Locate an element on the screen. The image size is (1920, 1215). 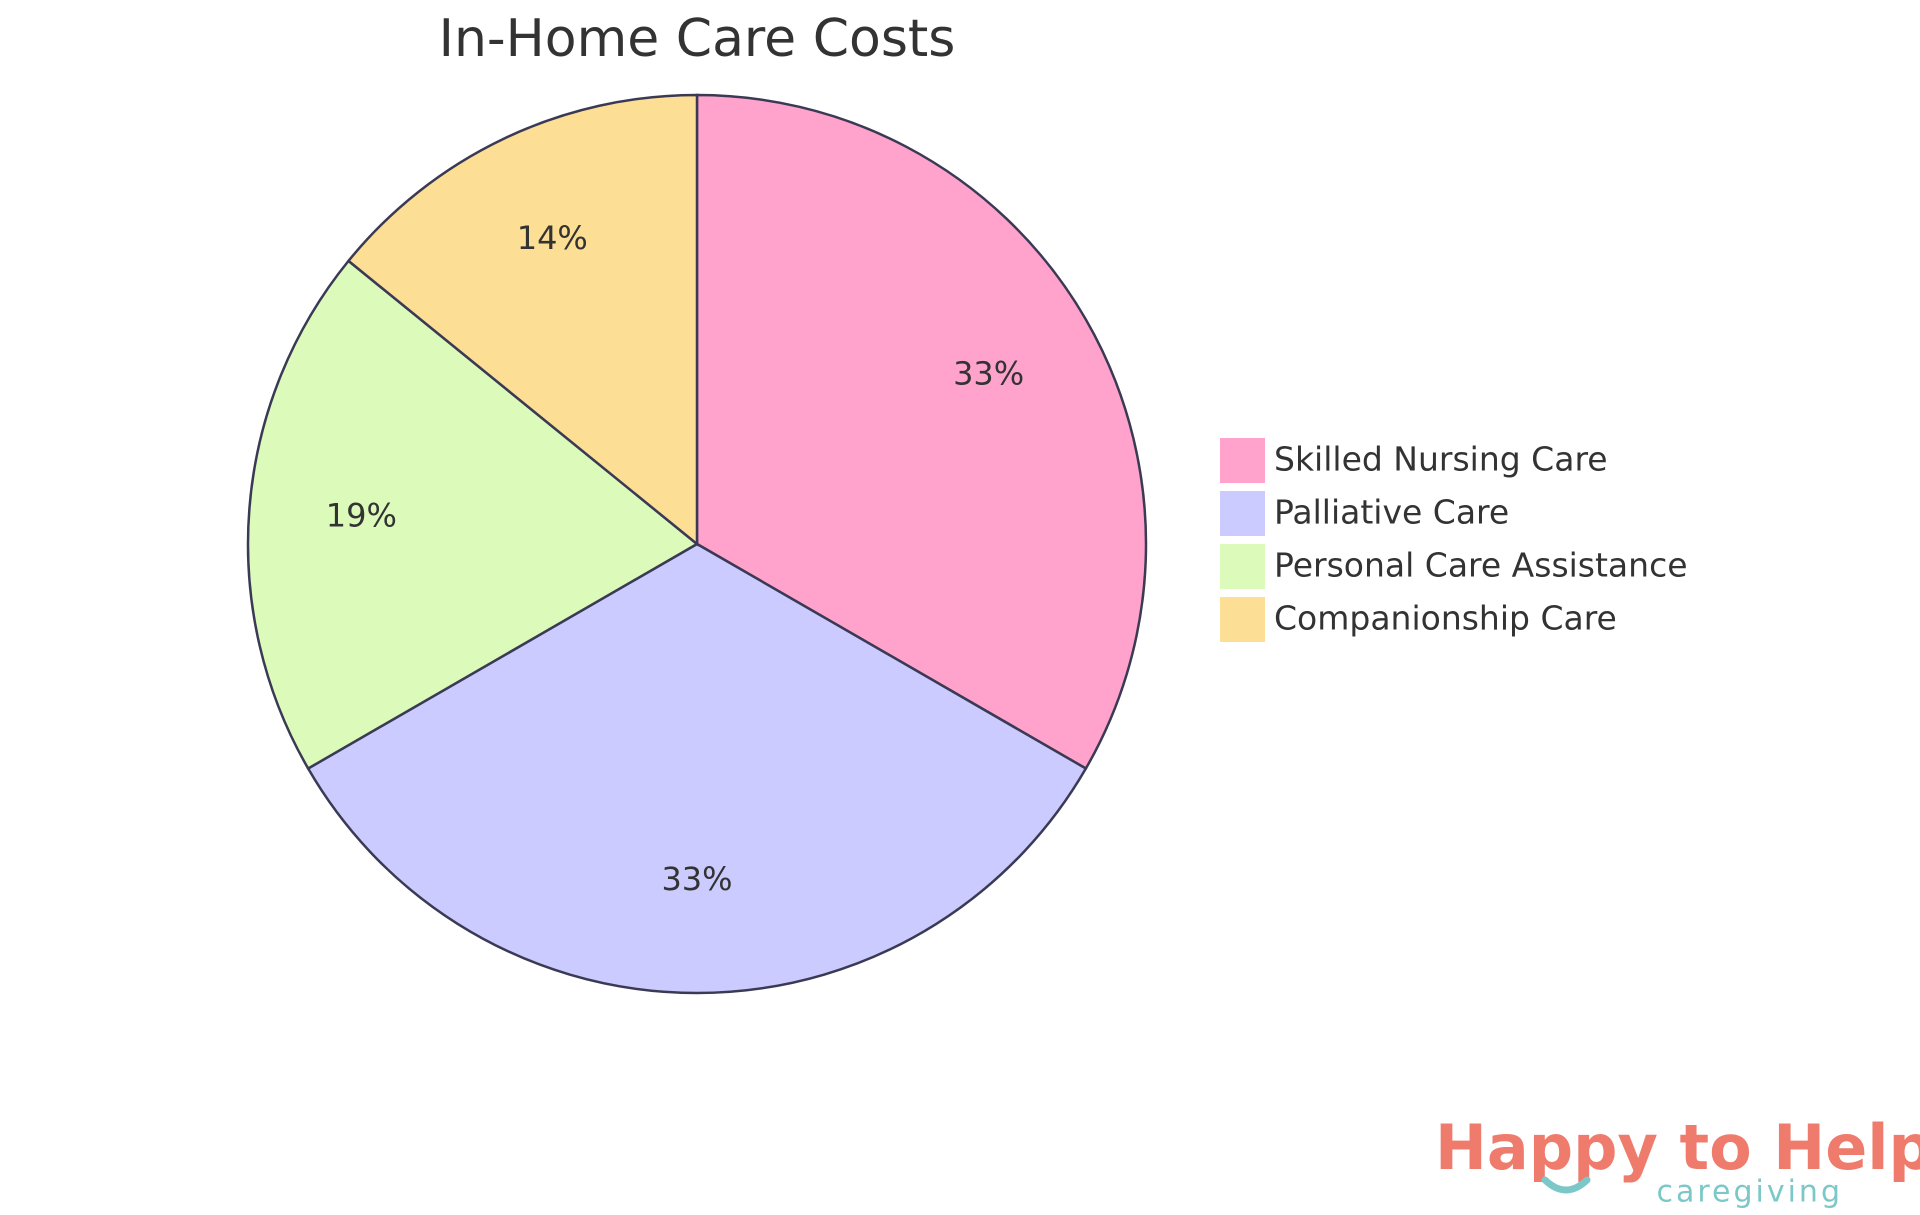
data-label: 14% is located at coordinates (552, 238).